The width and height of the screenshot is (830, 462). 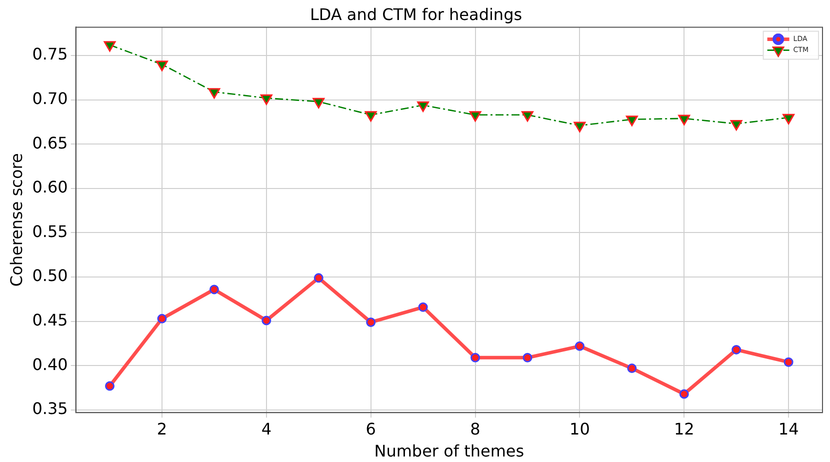 What do you see at coordinates (50, 408) in the screenshot?
I see `y-tick-label: 0.35` at bounding box center [50, 408].